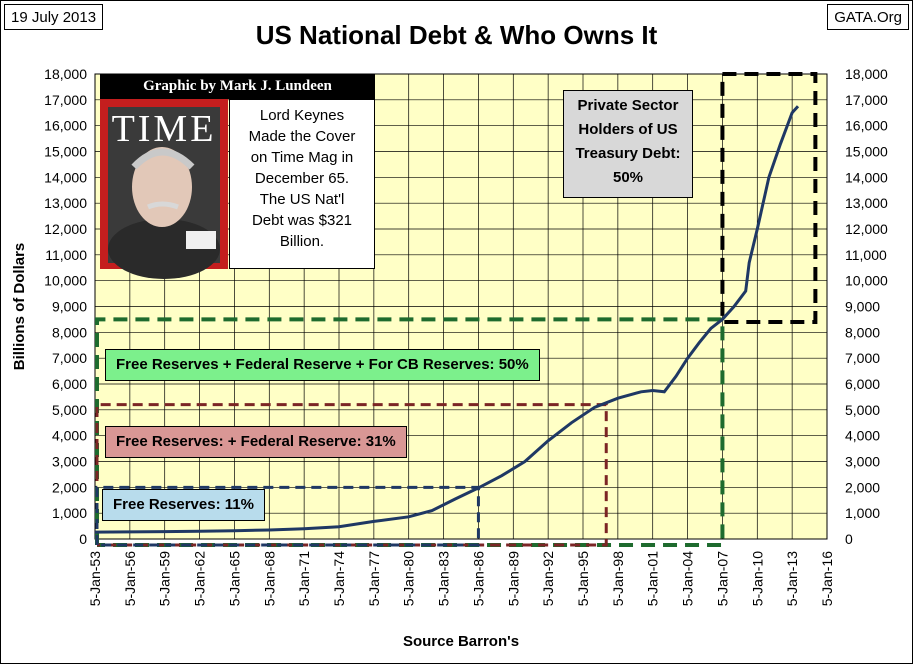 The image size is (913, 664). What do you see at coordinates (183, 505) in the screenshot?
I see `free-reserves-box: Free Reserves: 11%` at bounding box center [183, 505].